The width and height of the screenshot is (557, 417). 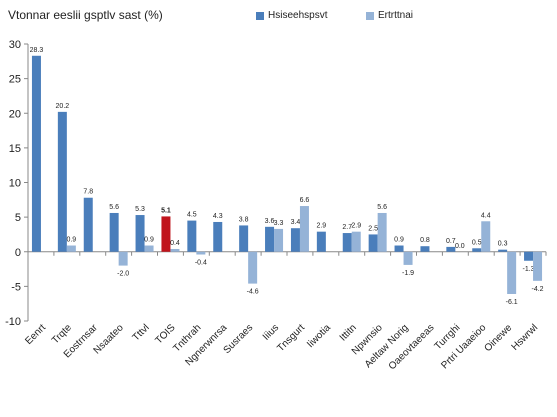 I want to click on x-category-label: Iiius, so click(x=271, y=332).